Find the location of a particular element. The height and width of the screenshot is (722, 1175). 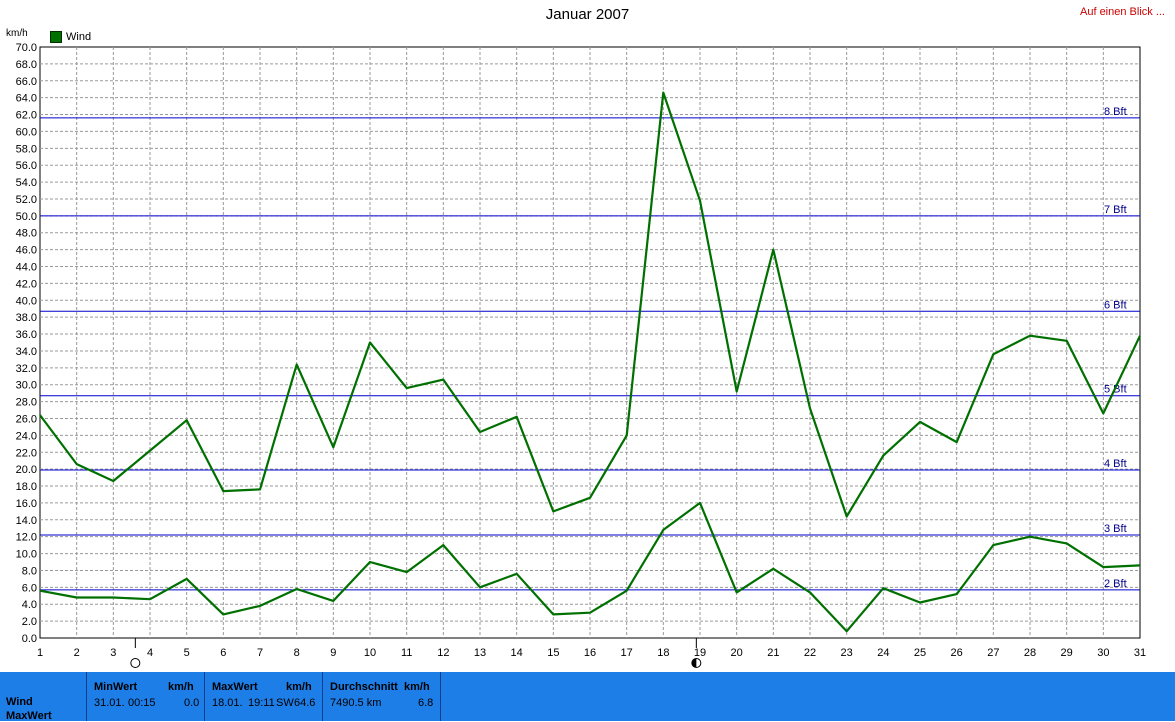

legend-swatch is located at coordinates (56, 37).